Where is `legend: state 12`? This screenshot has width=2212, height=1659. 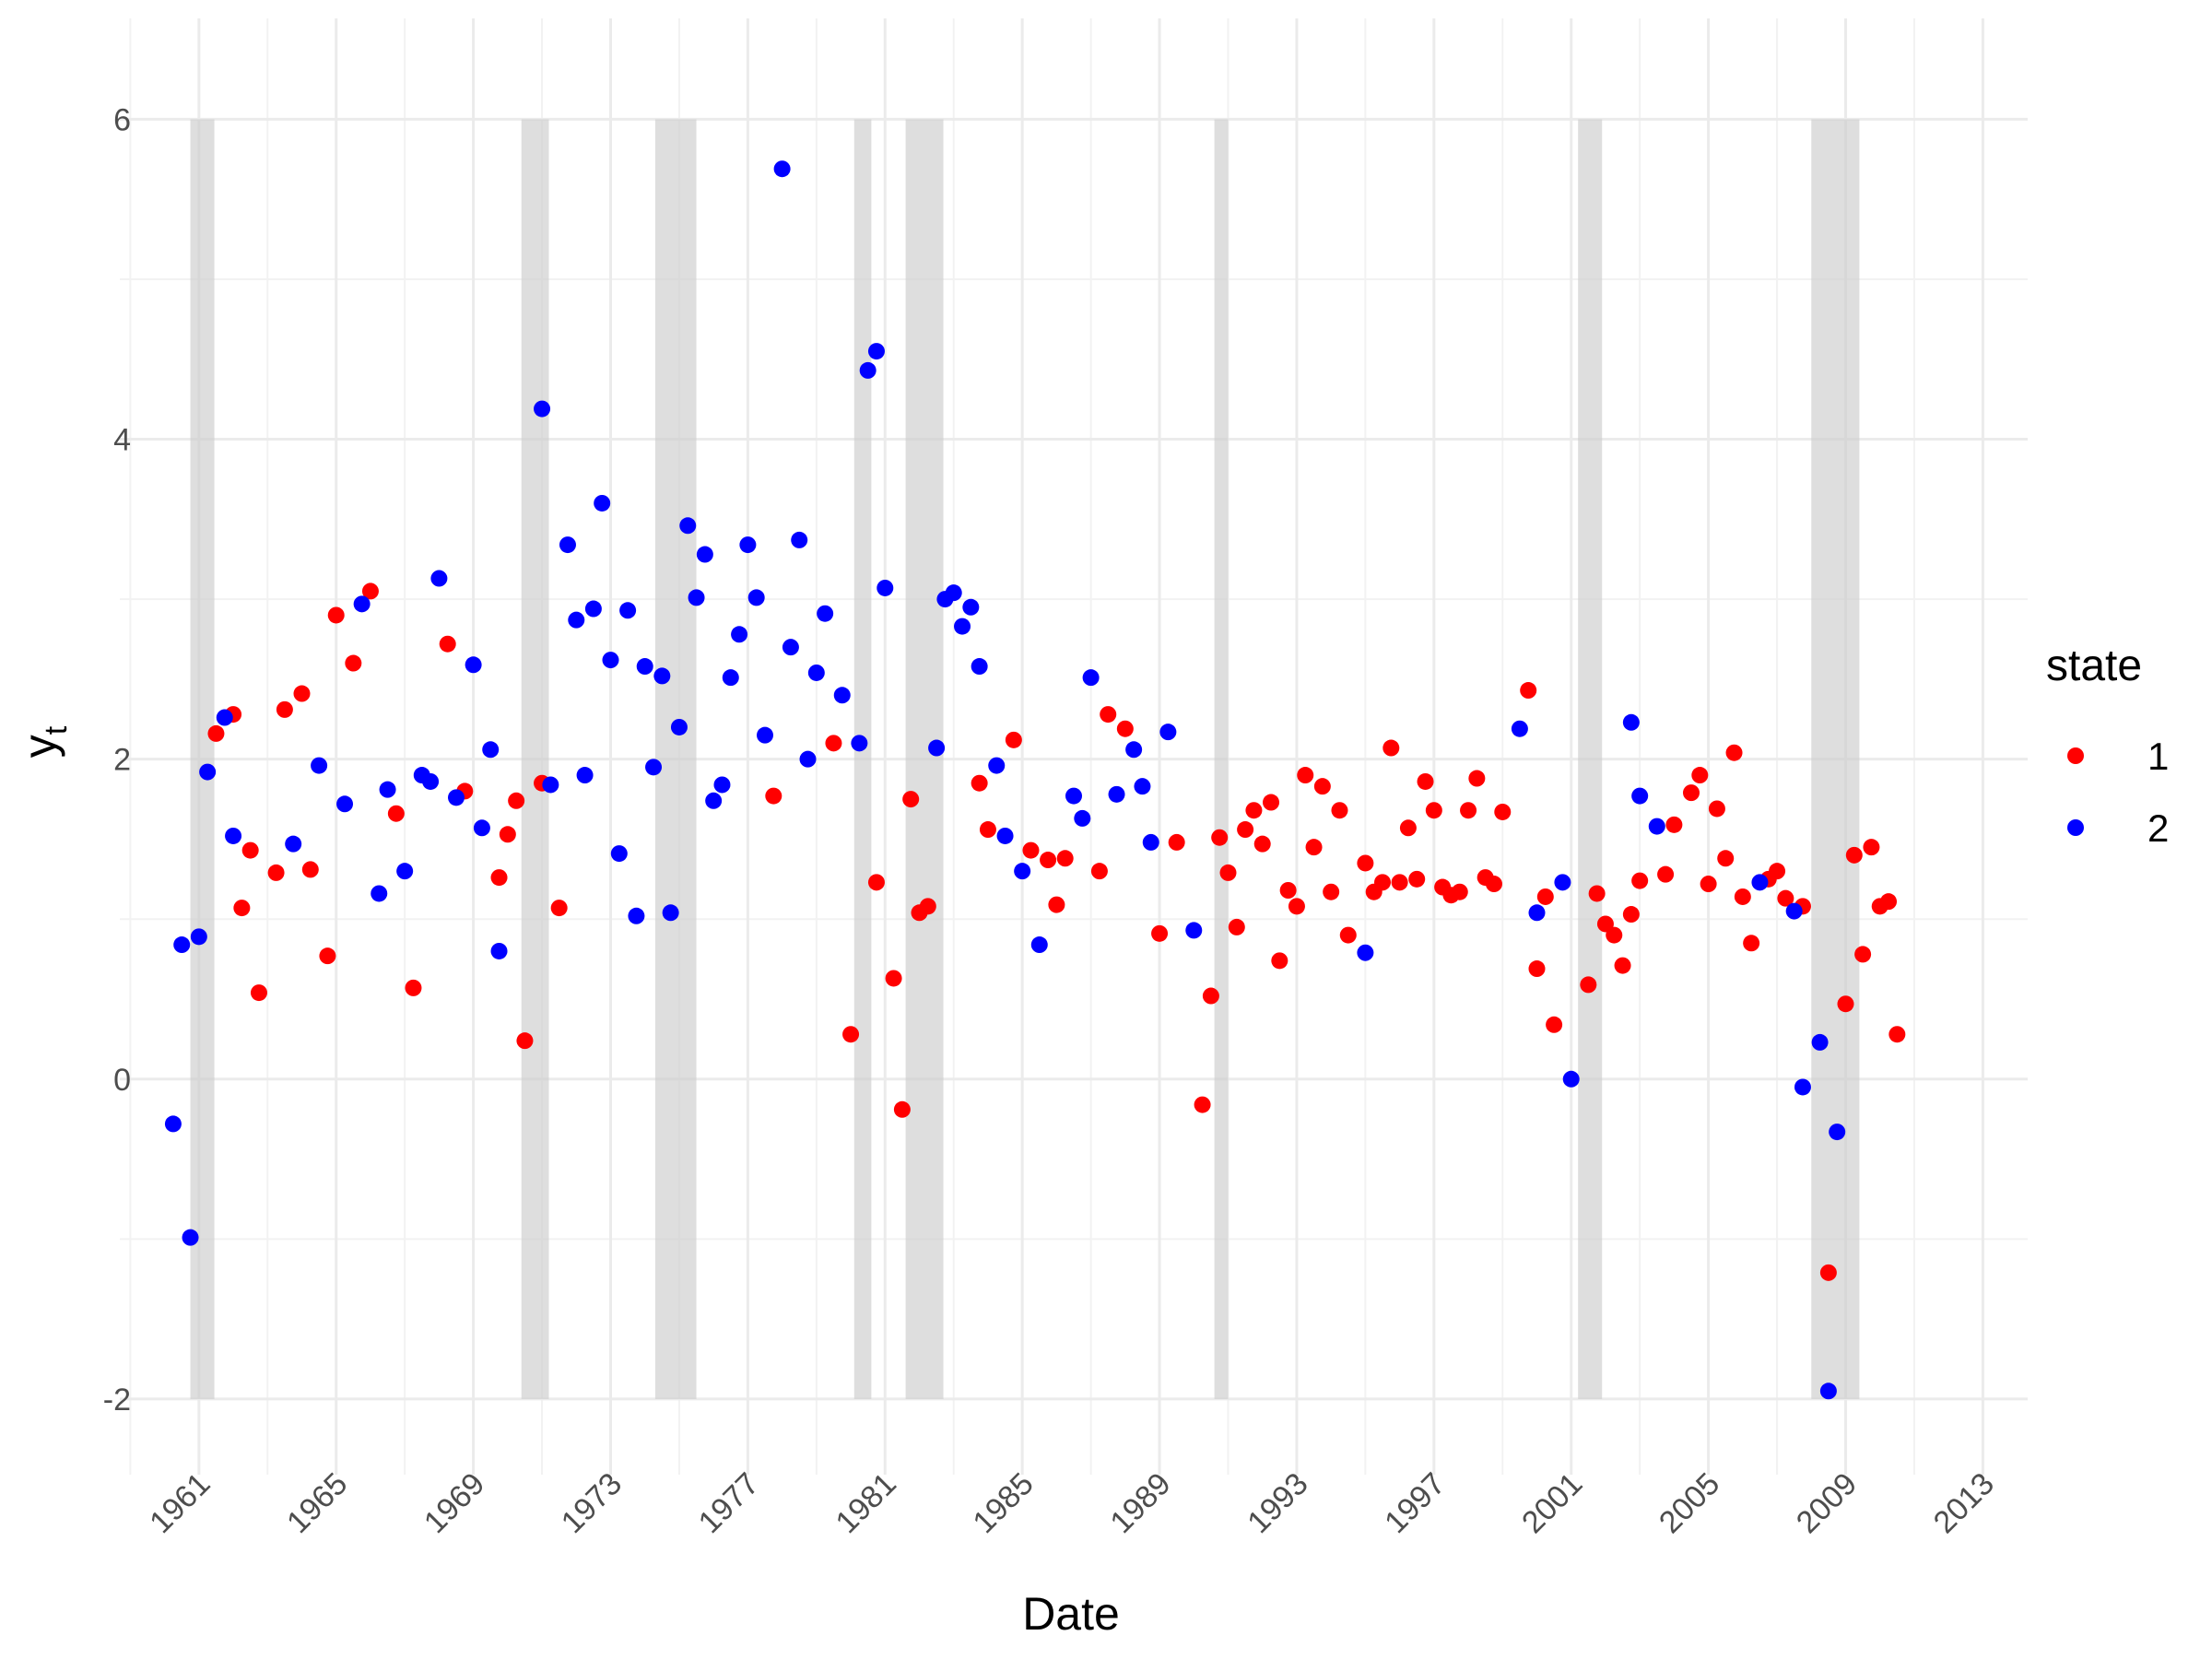
legend: state 12 is located at coordinates (2107, 745).